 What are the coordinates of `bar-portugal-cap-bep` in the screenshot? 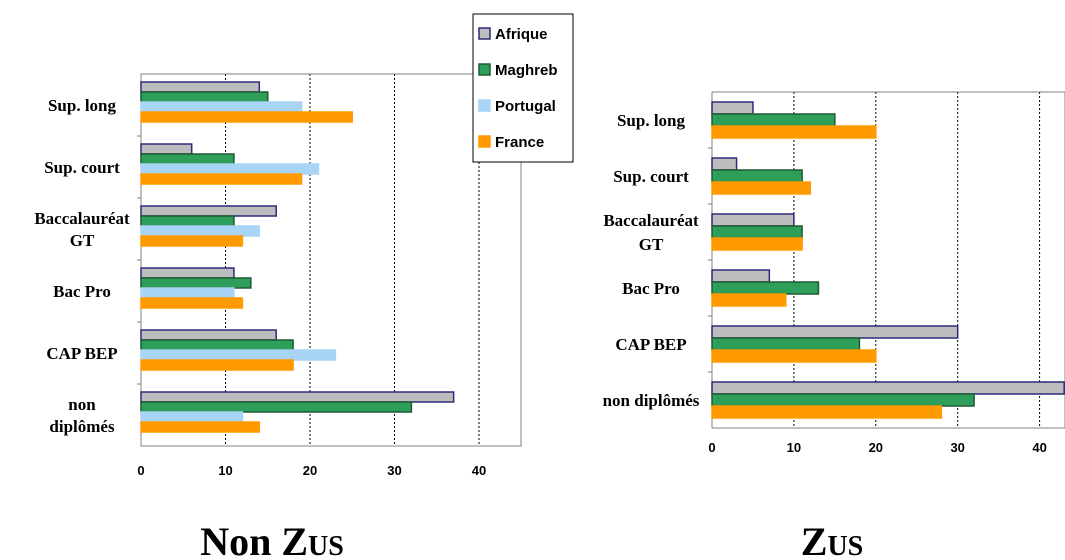 It's located at (238, 355).